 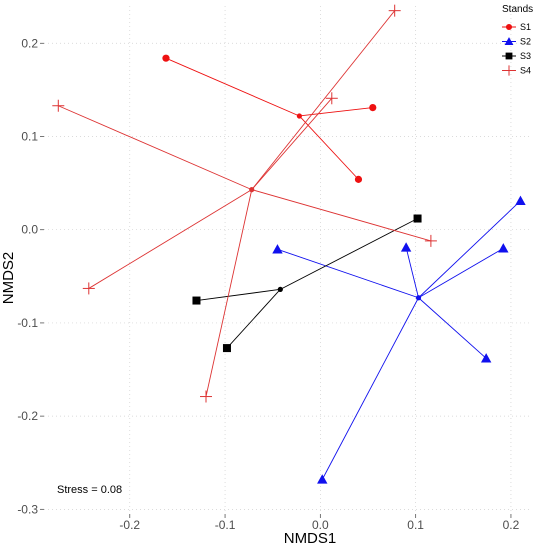 What do you see at coordinates (509, 56) in the screenshot?
I see `legend-key-S3` at bounding box center [509, 56].